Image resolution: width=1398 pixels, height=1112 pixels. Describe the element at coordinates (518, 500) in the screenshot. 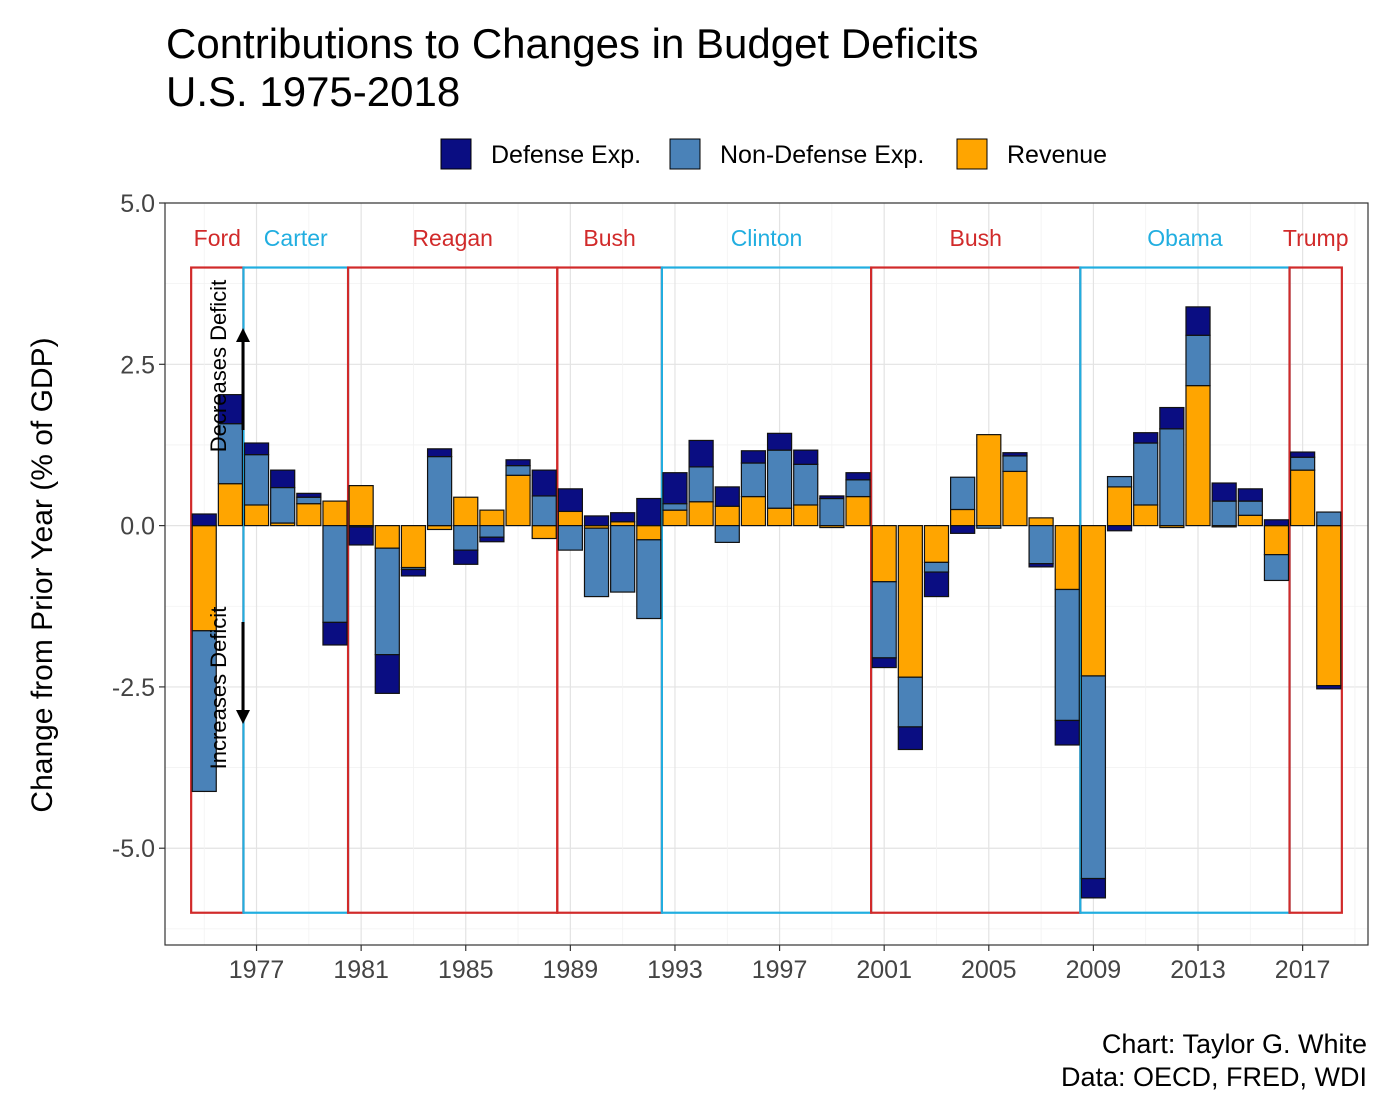

I see `bar-revenue-1987` at that location.